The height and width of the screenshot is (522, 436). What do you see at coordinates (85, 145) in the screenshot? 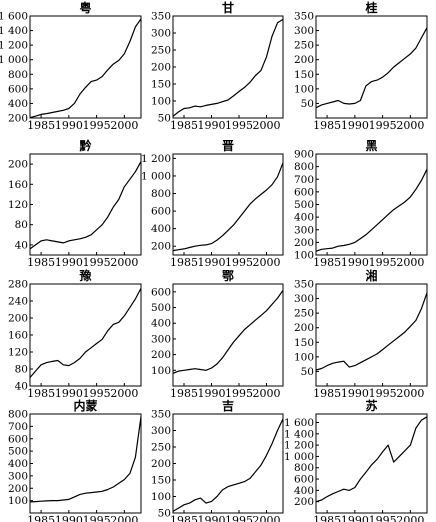
I see `chart-title: 黔` at bounding box center [85, 145].